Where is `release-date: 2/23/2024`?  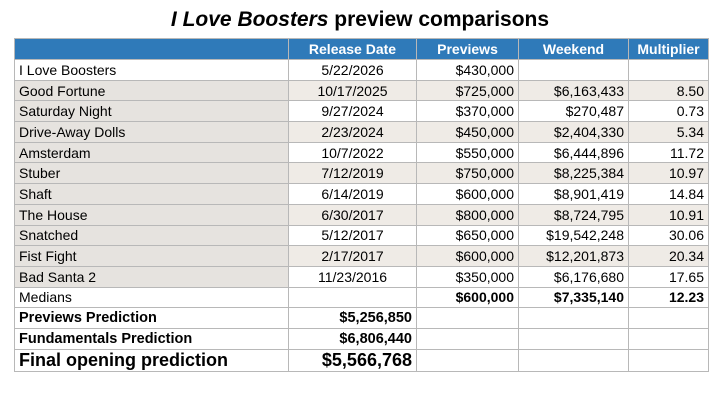
release-date: 2/23/2024 is located at coordinates (352, 132).